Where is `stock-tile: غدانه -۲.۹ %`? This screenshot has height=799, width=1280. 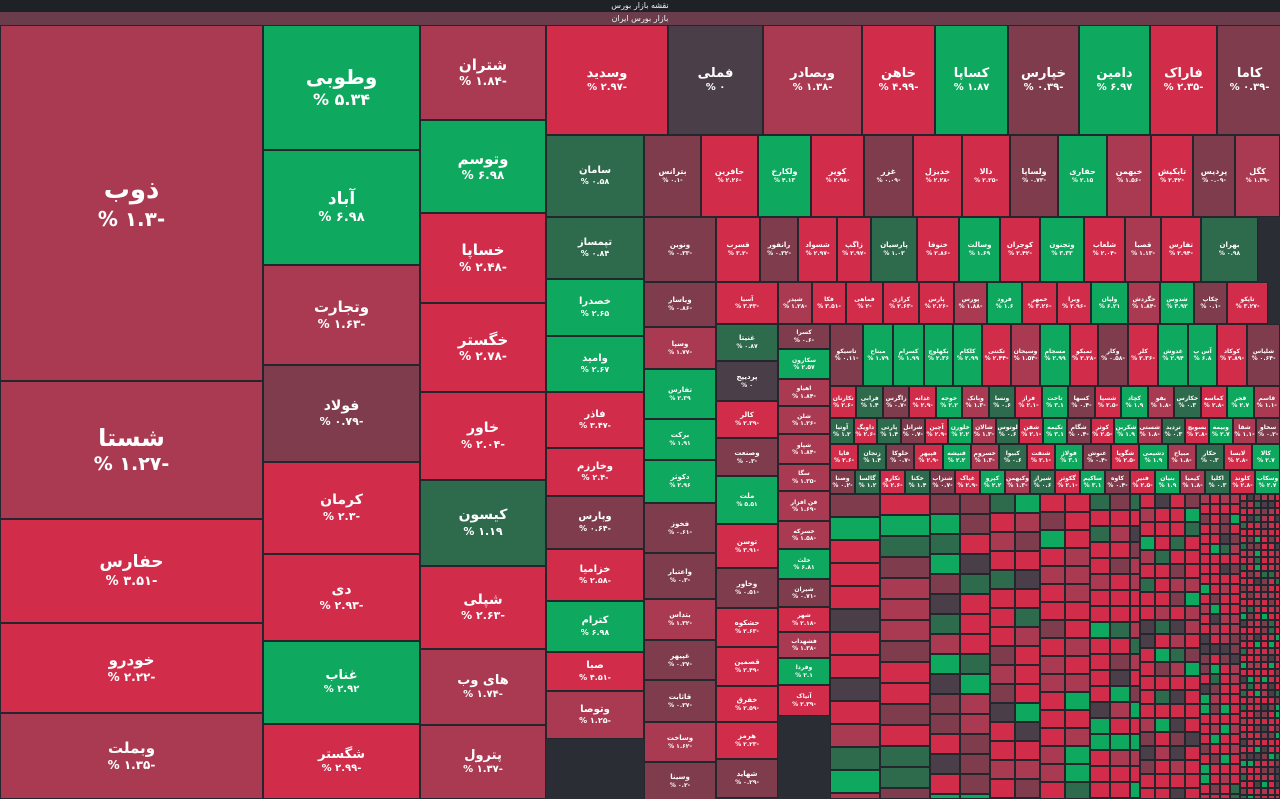
stock-tile: غدانه -۲.۹ % is located at coordinates (922, 402).